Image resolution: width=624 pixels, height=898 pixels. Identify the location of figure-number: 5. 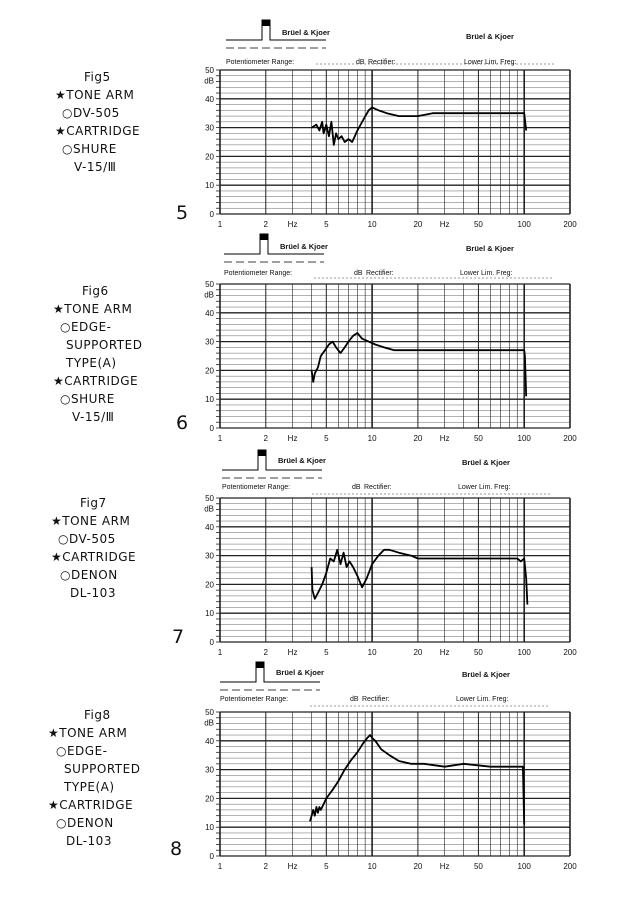
(182, 213).